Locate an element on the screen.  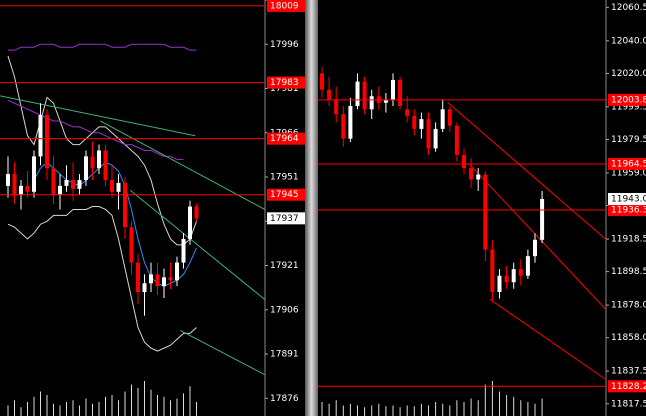
y-tick-label: 11898.5 is located at coordinates (628, 272).